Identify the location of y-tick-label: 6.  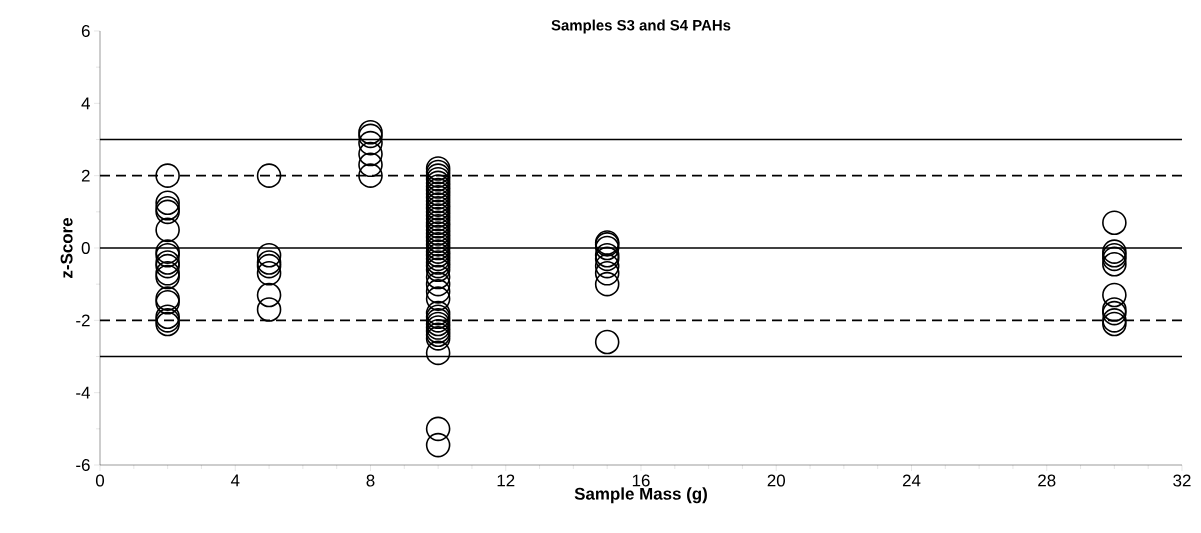
(85, 31).